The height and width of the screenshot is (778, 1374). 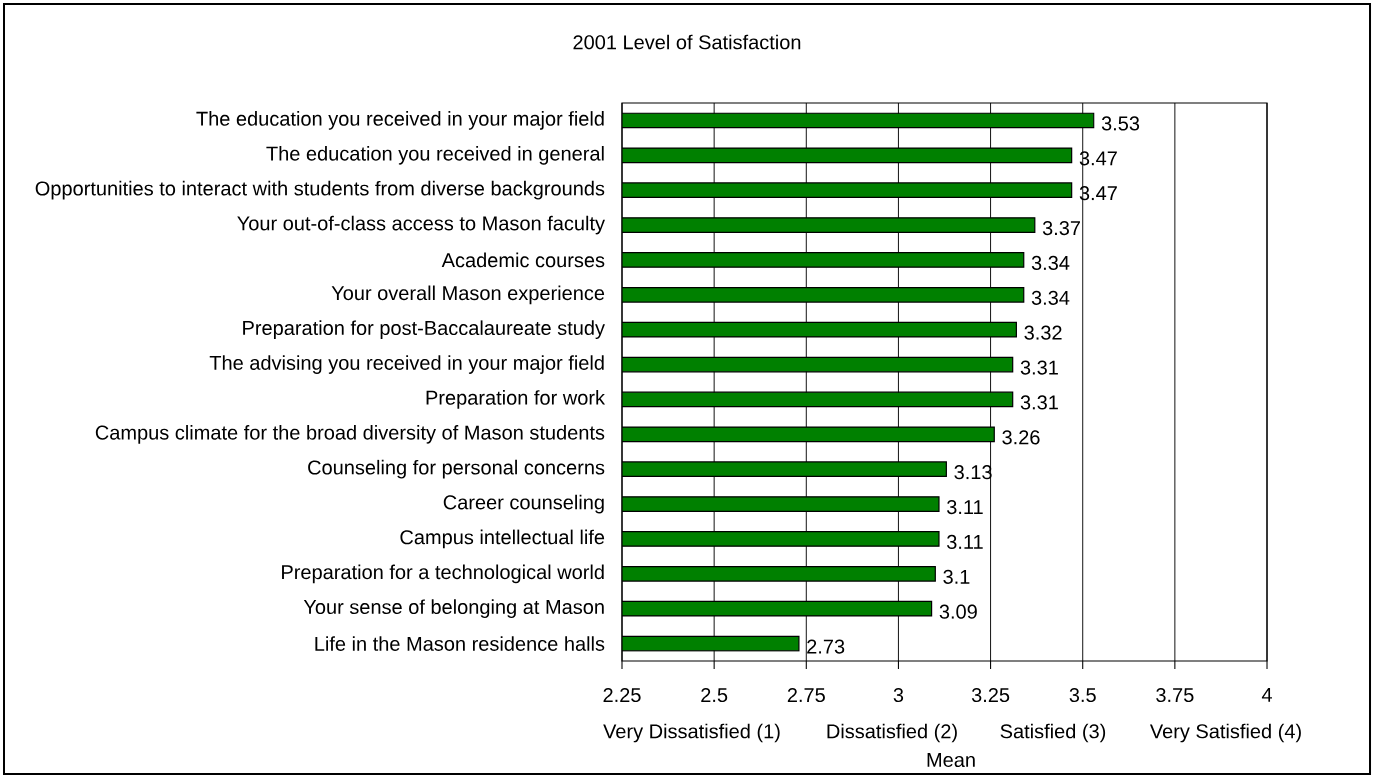 I want to click on data-label: 3.09, so click(x=958, y=611).